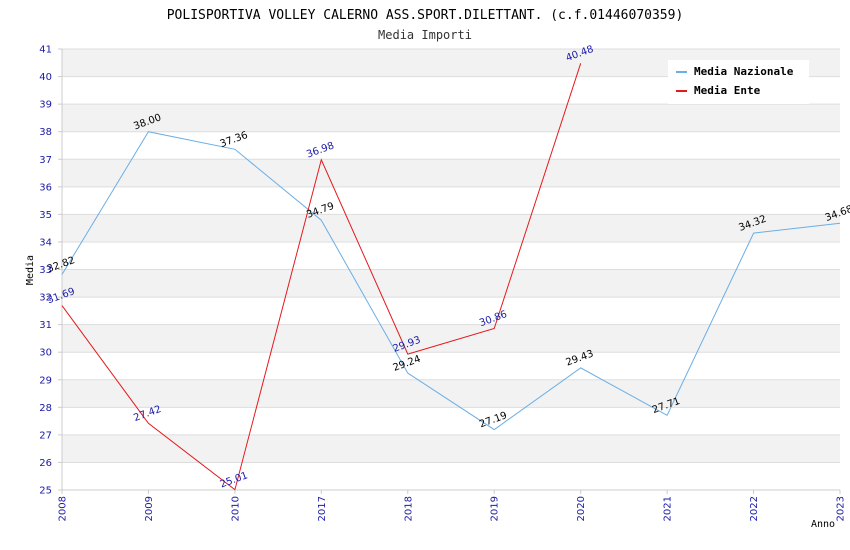 The image size is (850, 550). What do you see at coordinates (235, 508) in the screenshot?
I see `x-tick-label: 2010` at bounding box center [235, 508].